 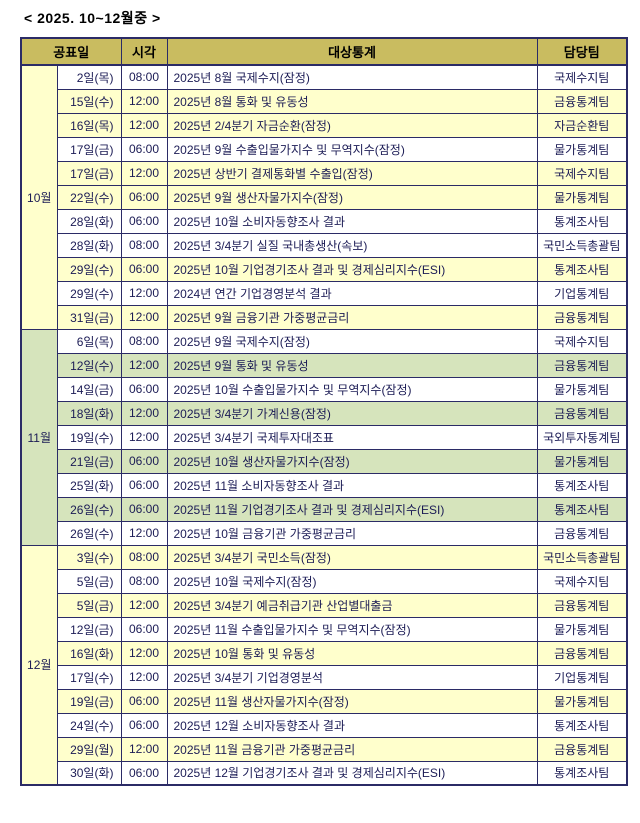 I want to click on table-row: 5일(금) 08:00 2025년 10월 국제수지(잠정) 국제수지팀, so click(x=324, y=581).